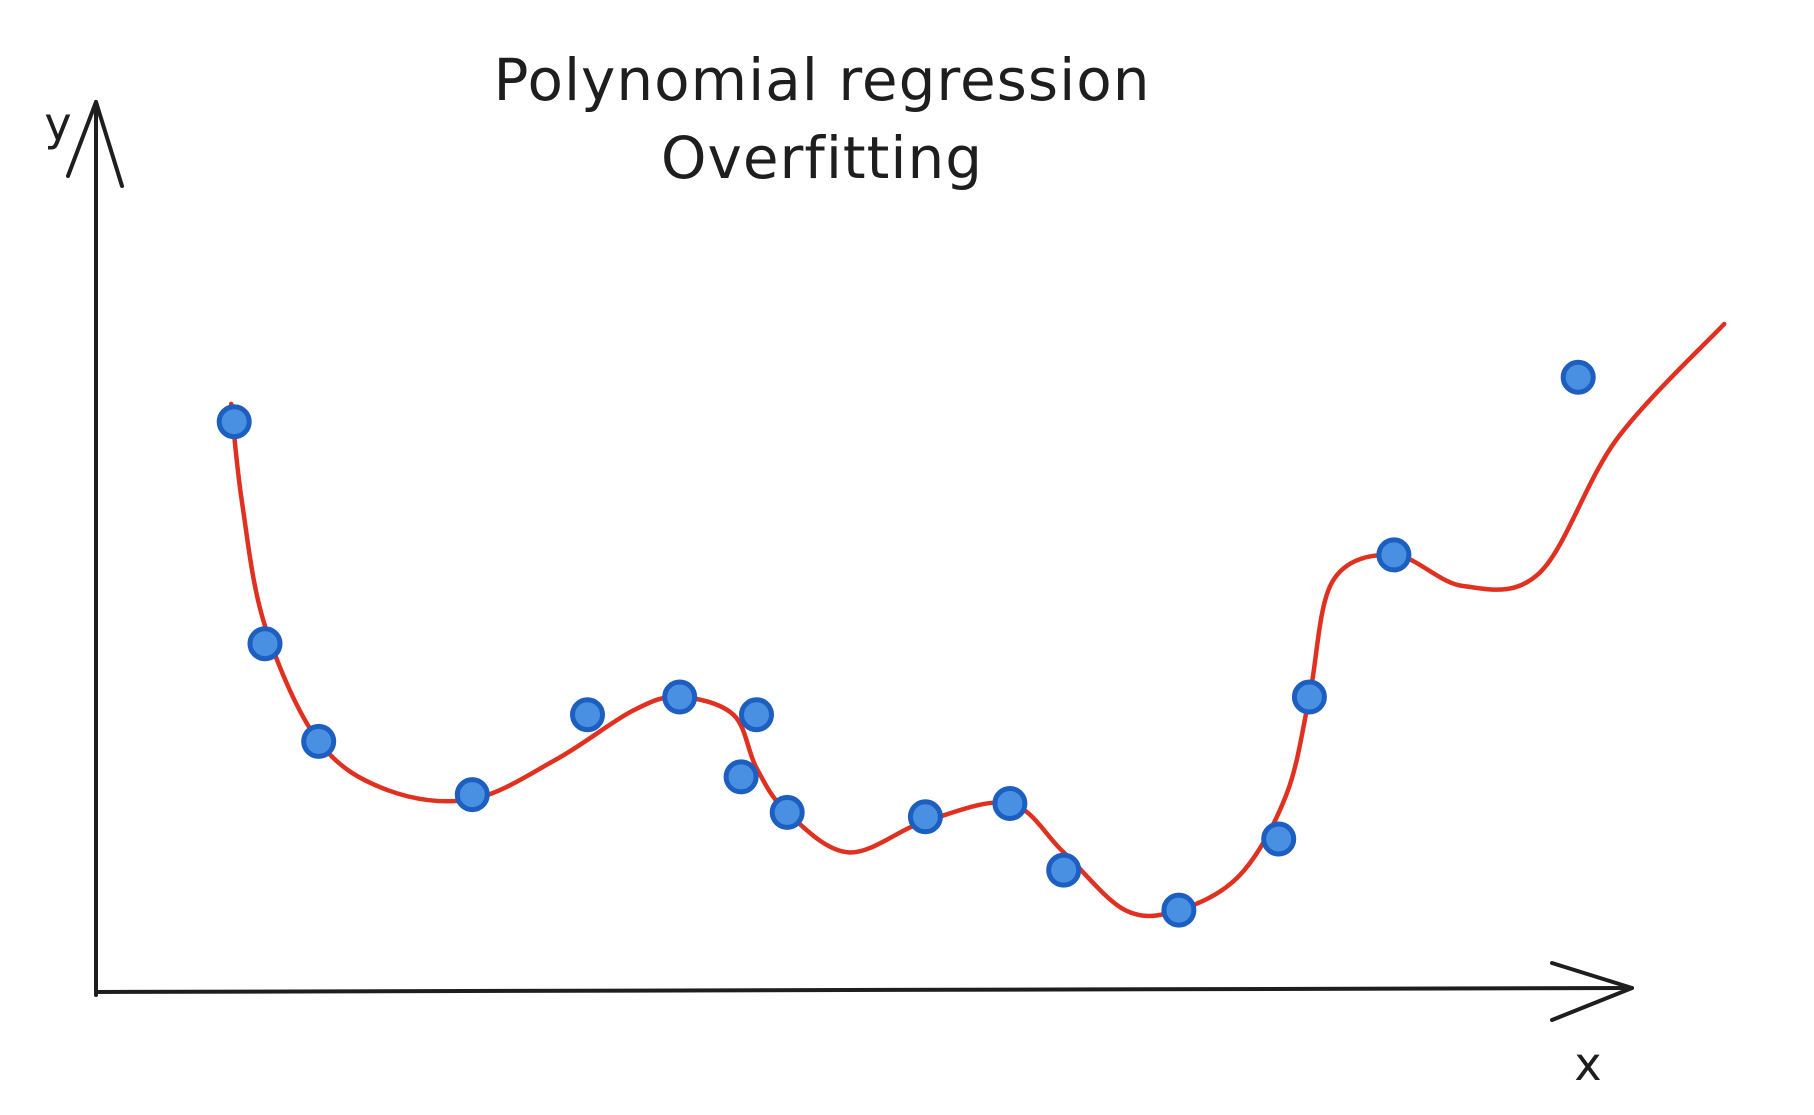 This screenshot has height=1115, width=1814. Describe the element at coordinates (95, 144) in the screenshot. I see `y-axis-arrow` at that location.